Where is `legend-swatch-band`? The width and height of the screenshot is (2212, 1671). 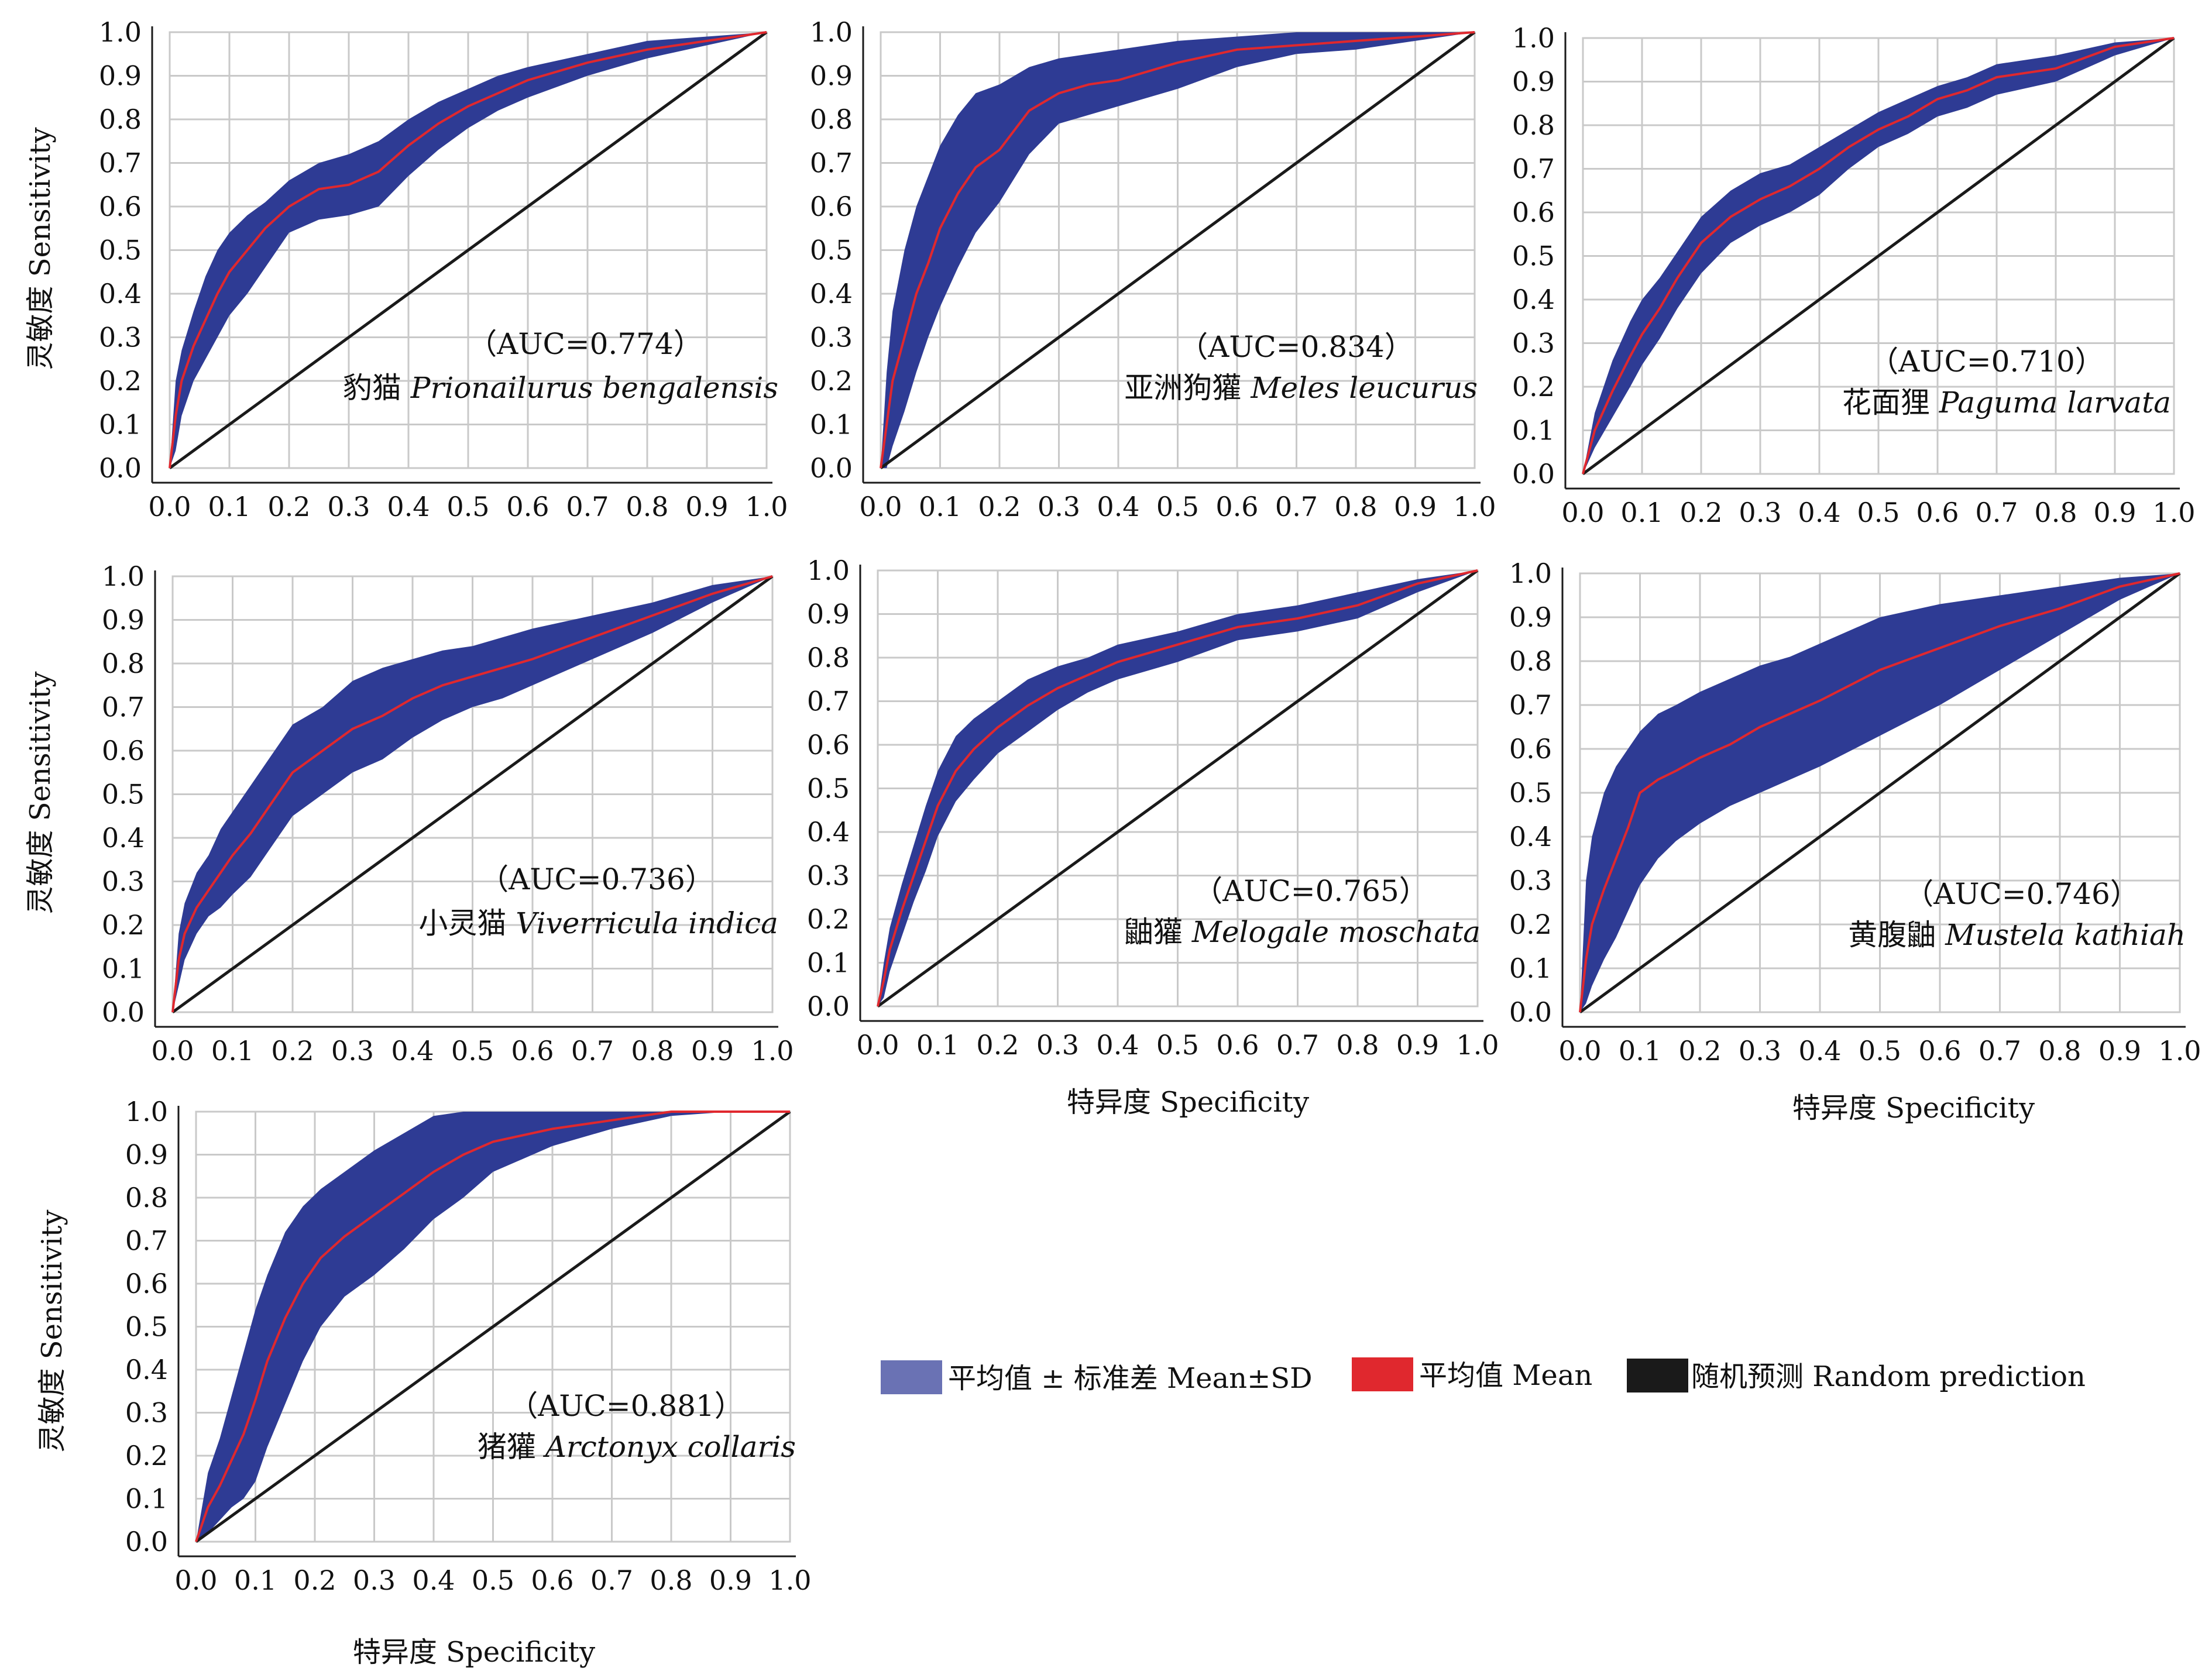 legend-swatch-band is located at coordinates (911, 1377).